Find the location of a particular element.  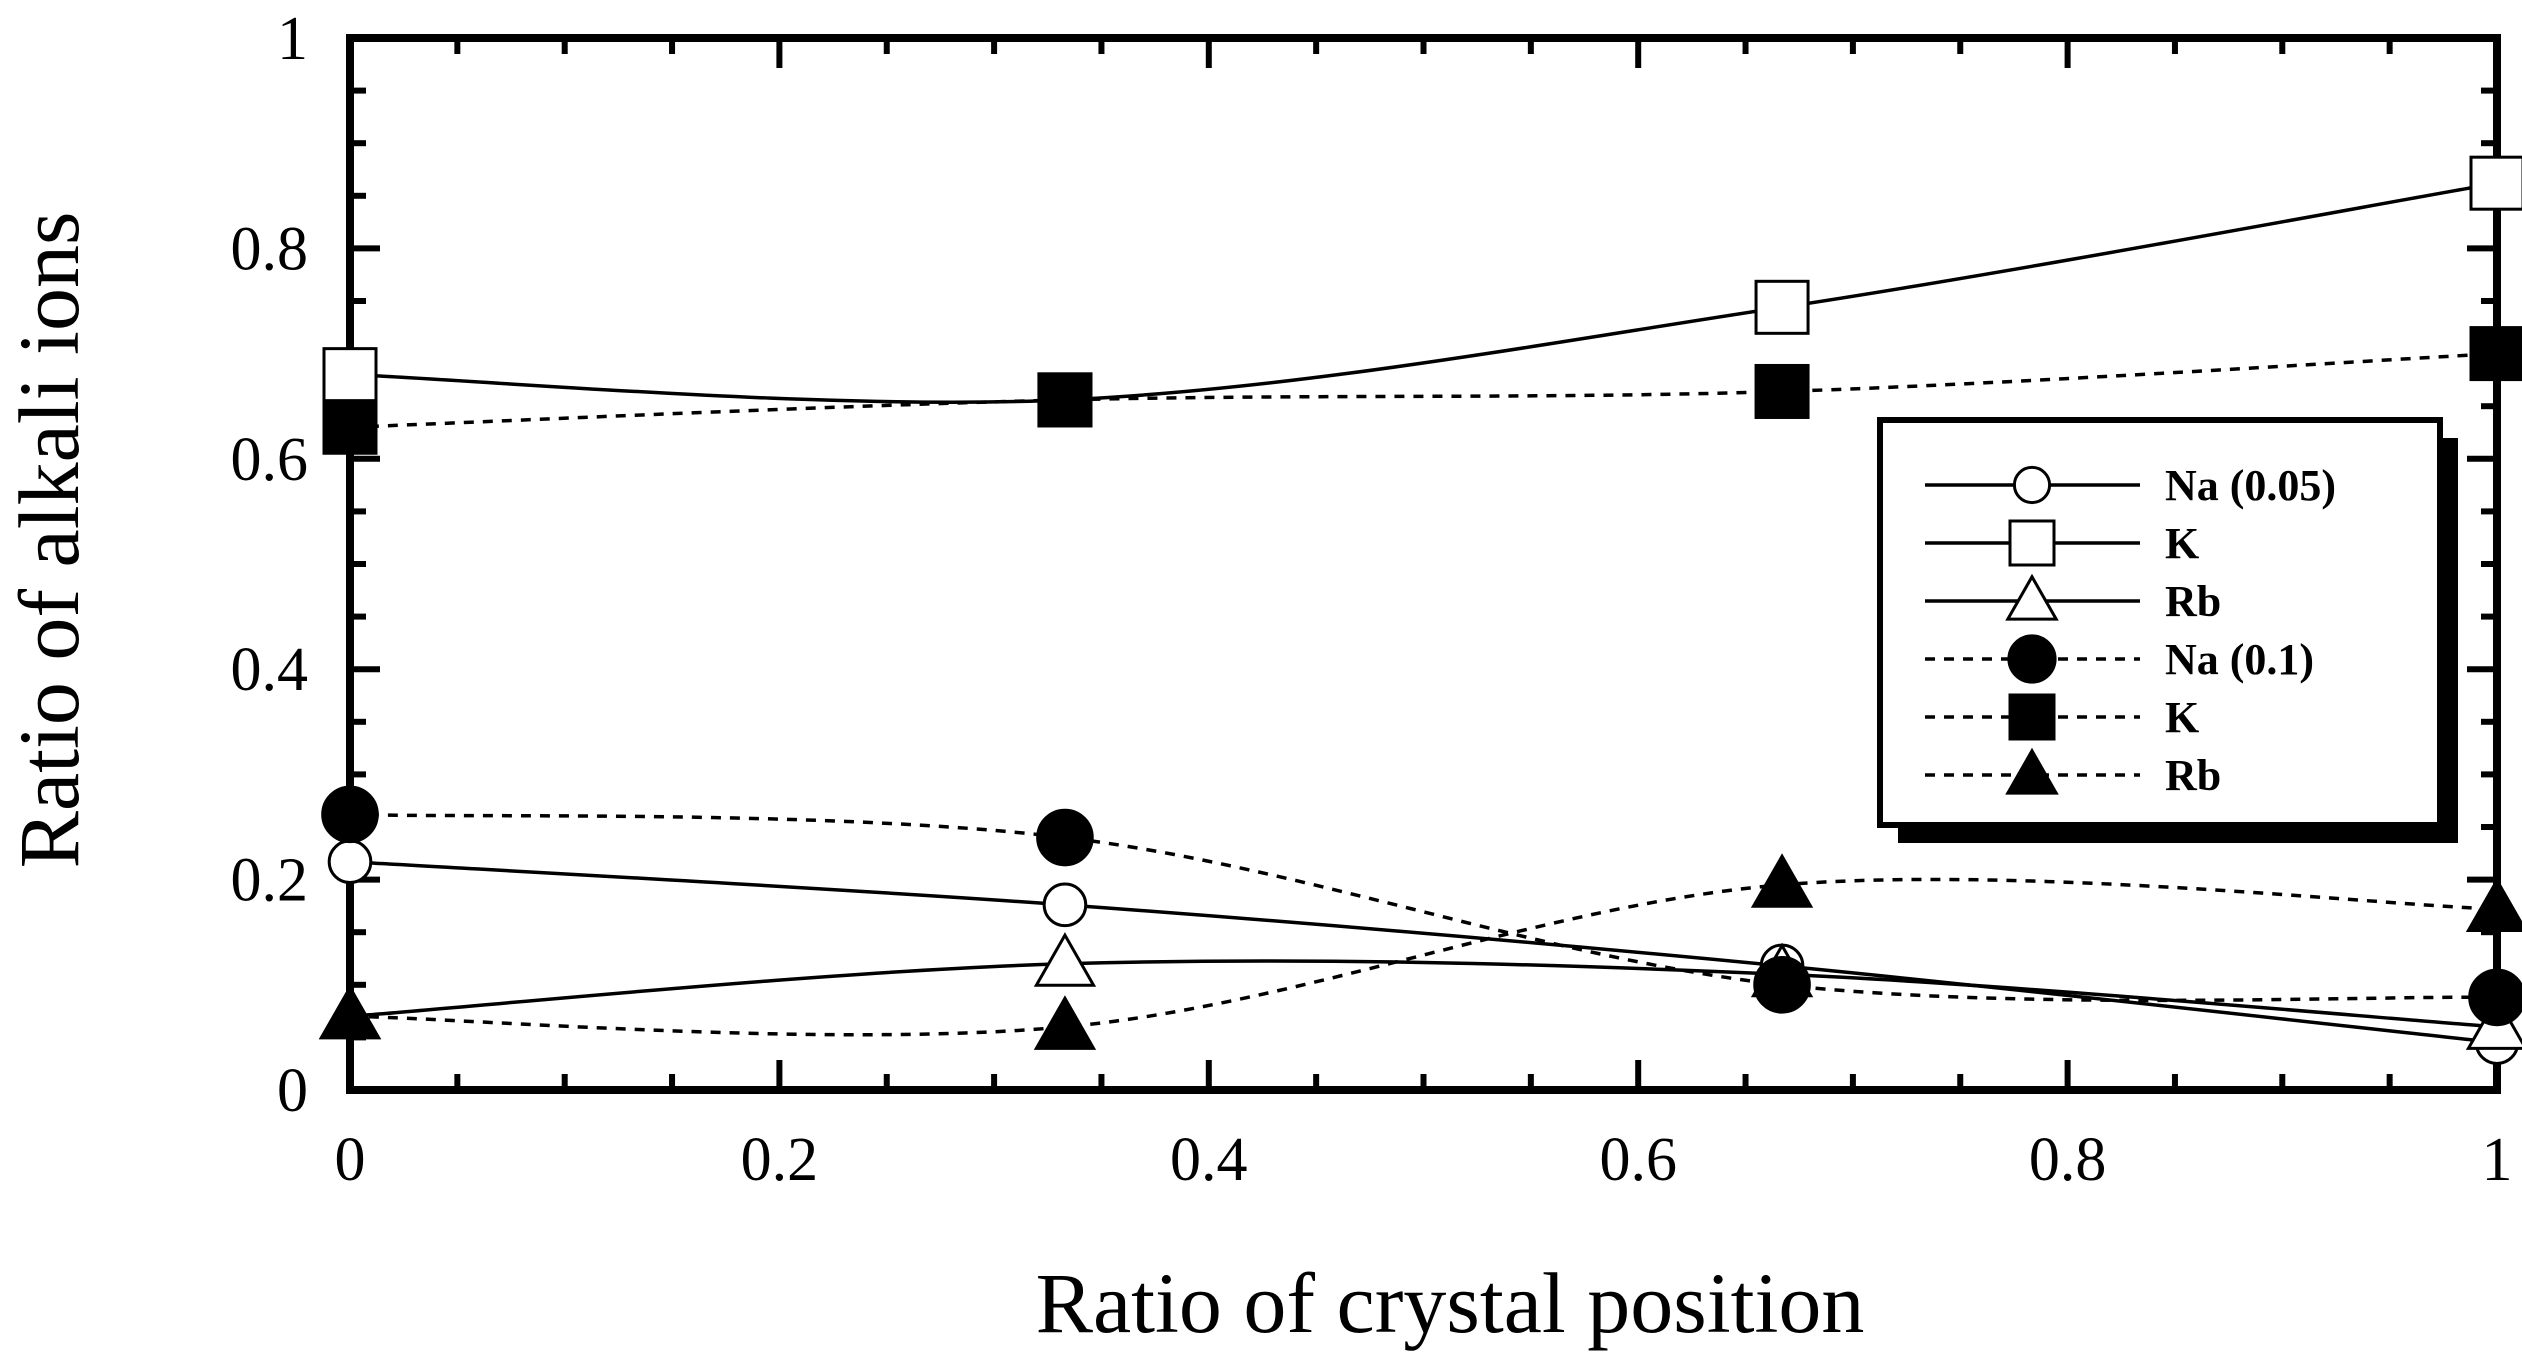

legend: Na (0.05) K Rb Na (0.1) K Rb is located at coordinates (2167, 630).